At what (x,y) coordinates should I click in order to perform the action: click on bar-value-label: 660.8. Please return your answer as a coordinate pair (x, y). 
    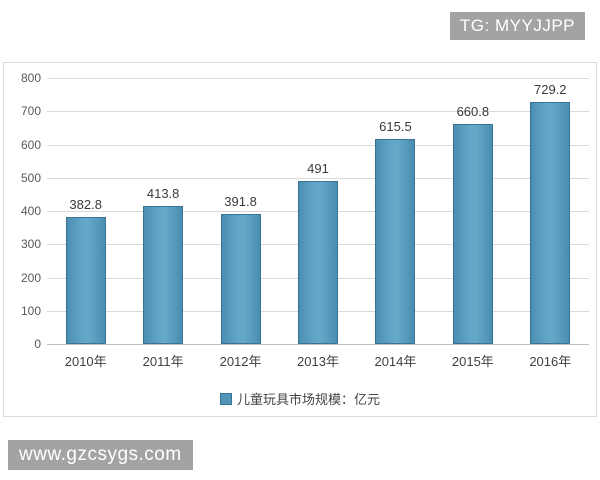
    Looking at the image, I should click on (473, 112).